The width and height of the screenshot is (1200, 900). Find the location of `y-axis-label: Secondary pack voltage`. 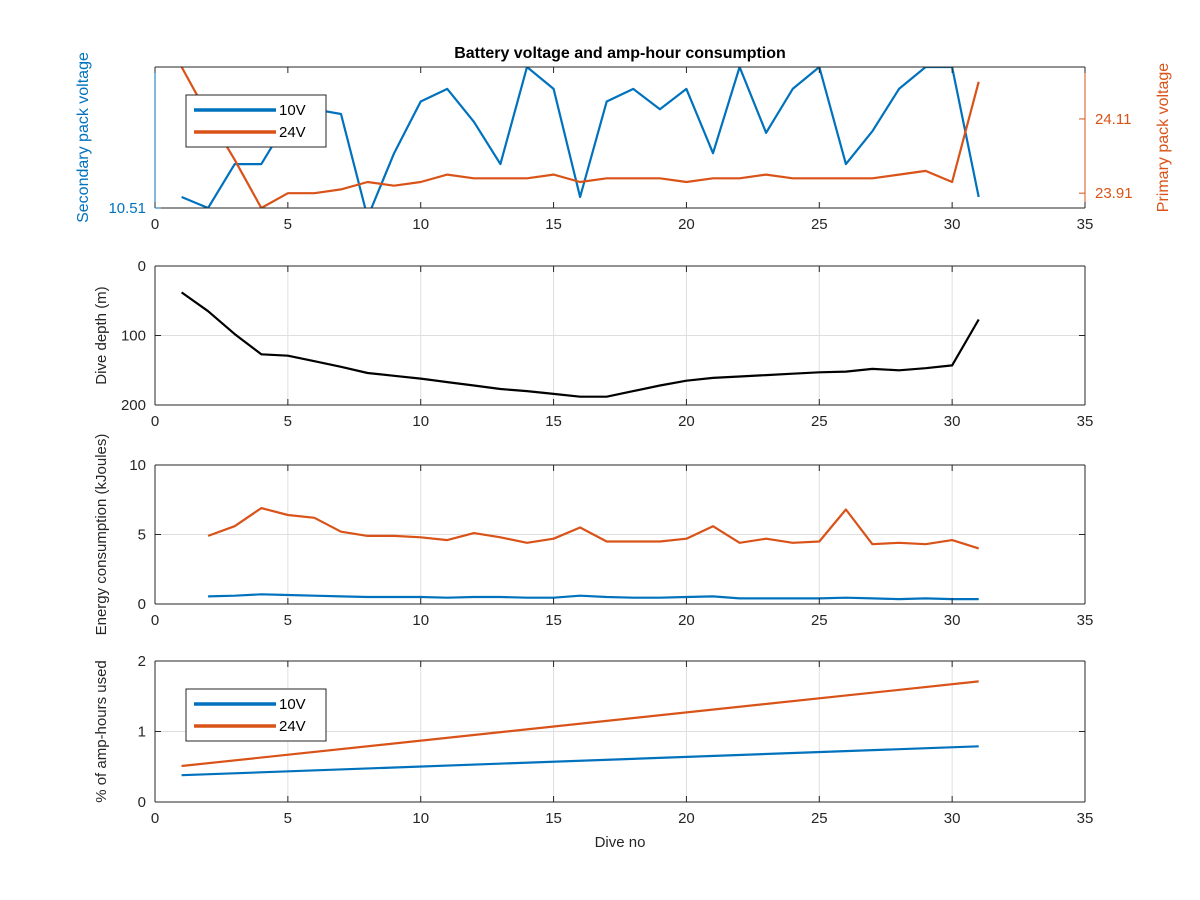

y-axis-label: Secondary pack voltage is located at coordinates (83, 137).